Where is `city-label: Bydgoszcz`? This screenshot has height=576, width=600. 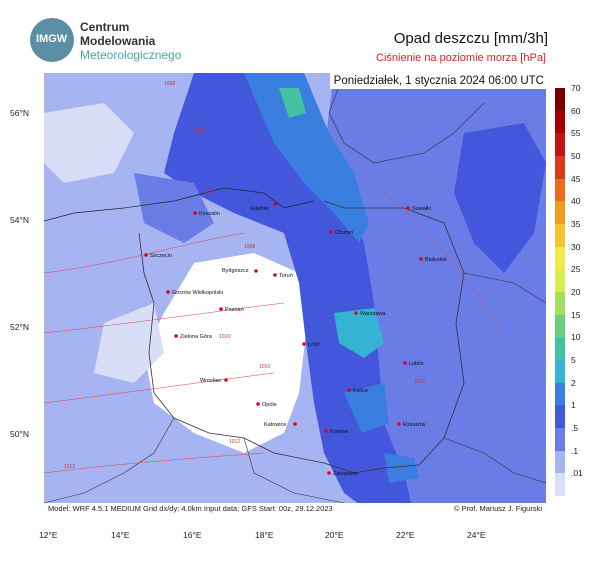 city-label: Bydgoszcz is located at coordinates (235, 271).